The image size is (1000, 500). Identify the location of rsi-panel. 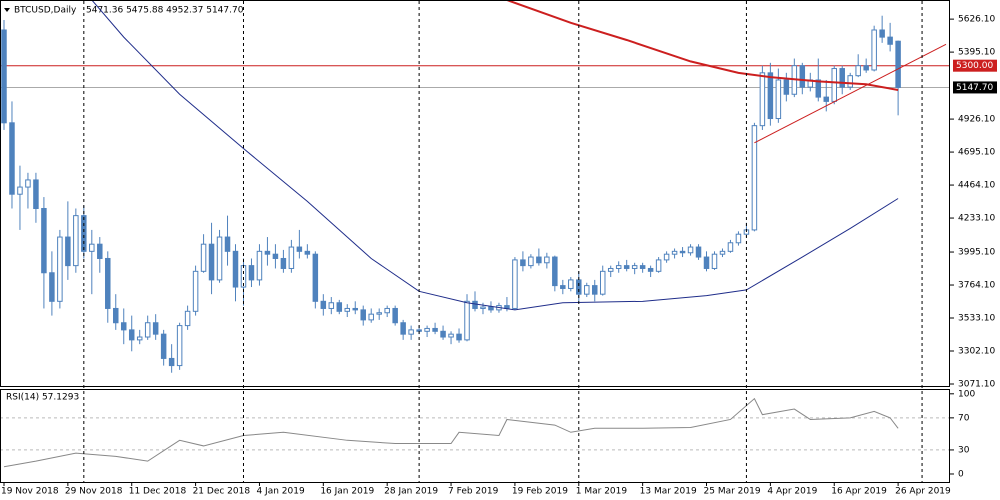
(475, 432).